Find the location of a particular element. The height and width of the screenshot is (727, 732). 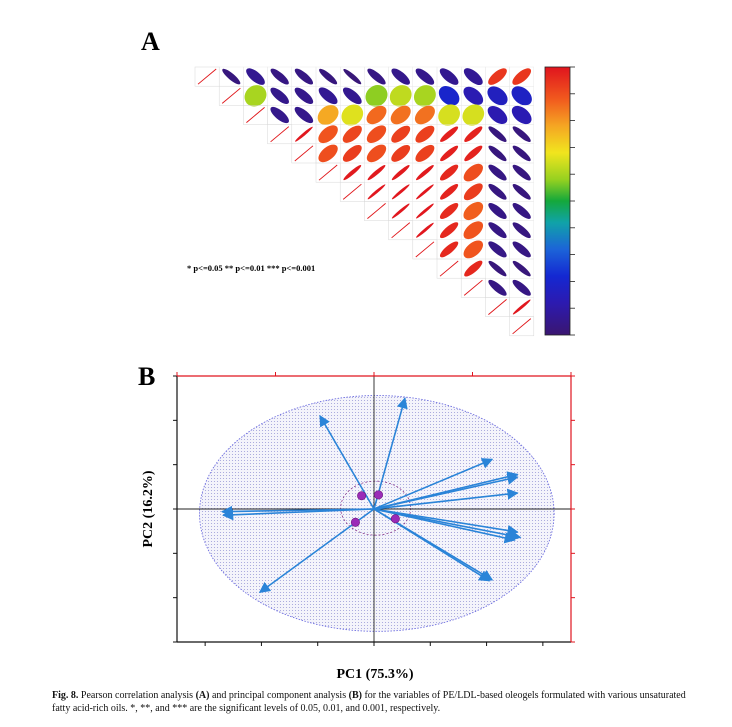

caption-ref-b: (B) is located at coordinates (355, 695).